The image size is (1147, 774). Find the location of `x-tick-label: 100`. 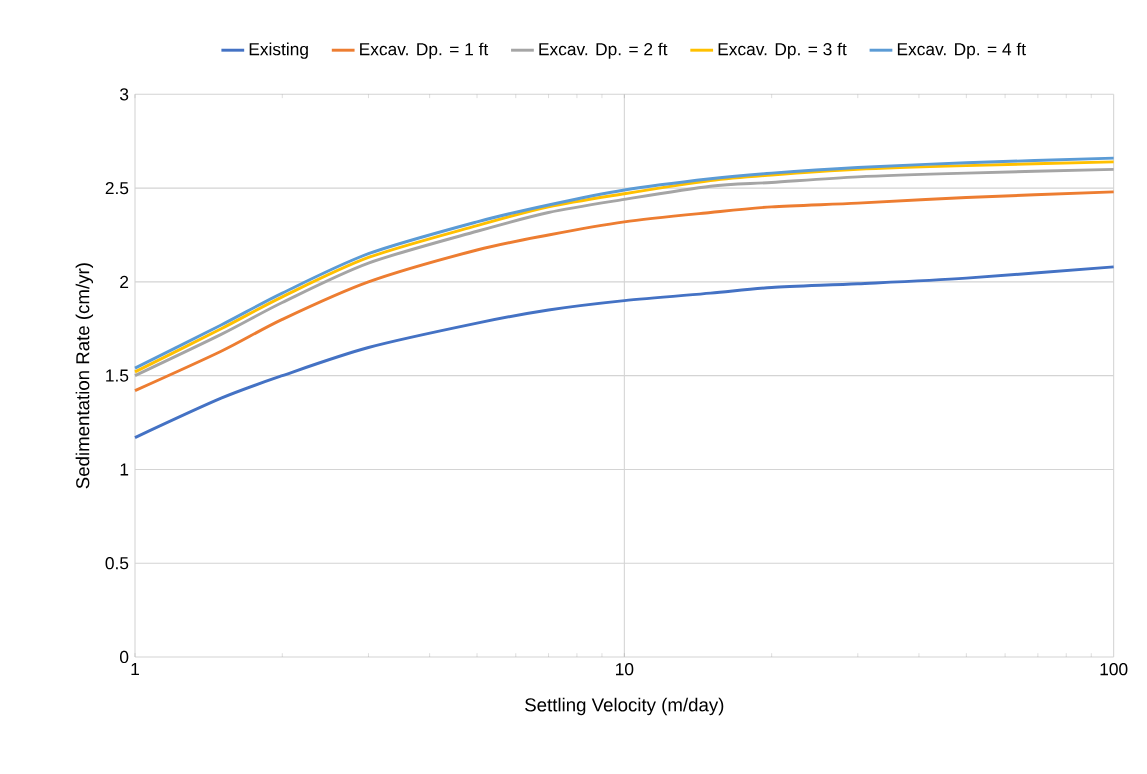

x-tick-label: 100 is located at coordinates (1114, 669).